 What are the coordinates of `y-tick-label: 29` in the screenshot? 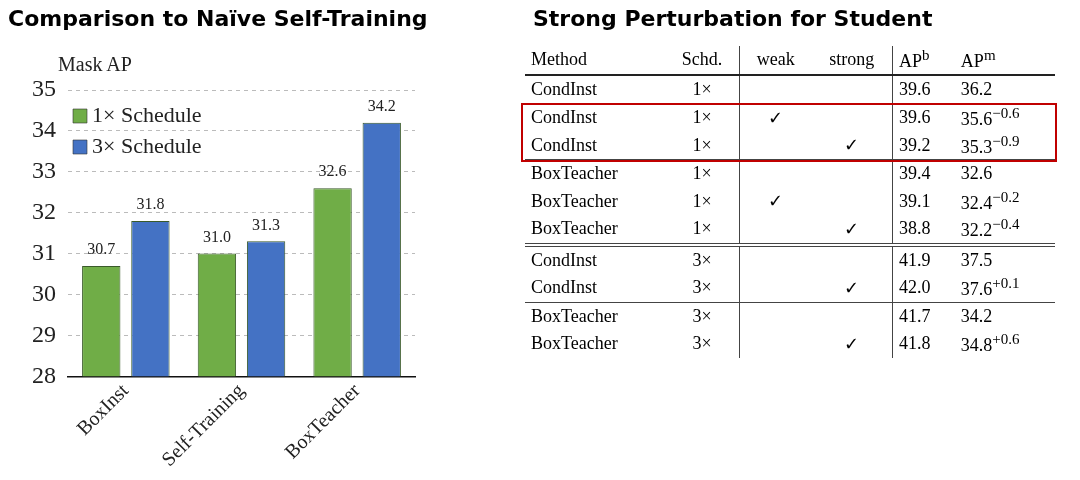 It's located at (44, 333).